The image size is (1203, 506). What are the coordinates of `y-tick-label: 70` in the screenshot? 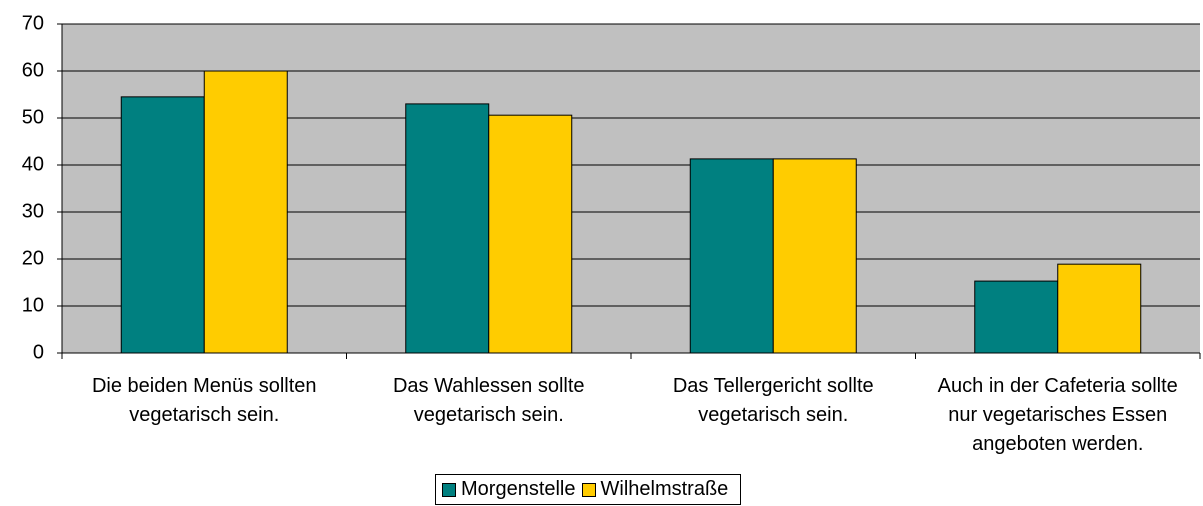 It's located at (33, 23).